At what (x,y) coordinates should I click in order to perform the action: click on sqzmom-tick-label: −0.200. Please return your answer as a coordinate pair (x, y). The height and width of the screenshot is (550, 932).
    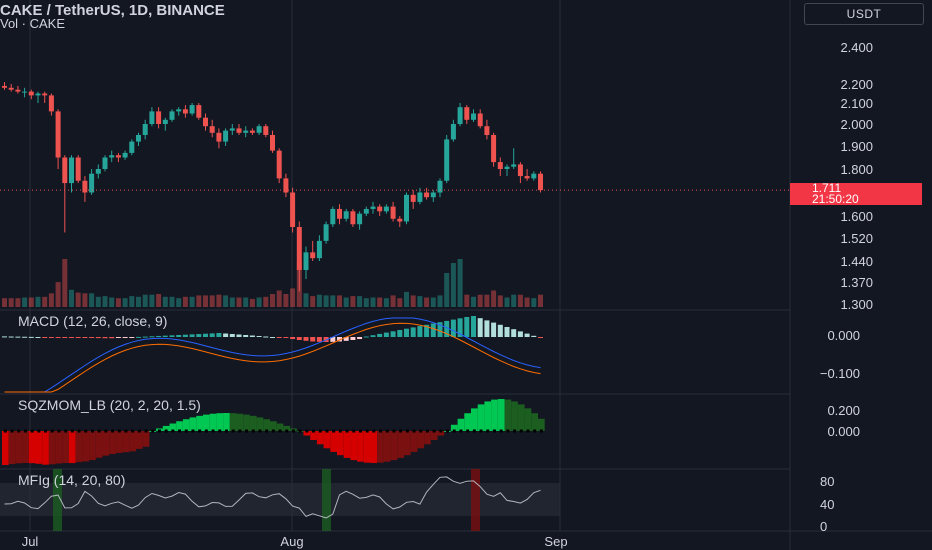
    Looking at the image, I should click on (840, 1).